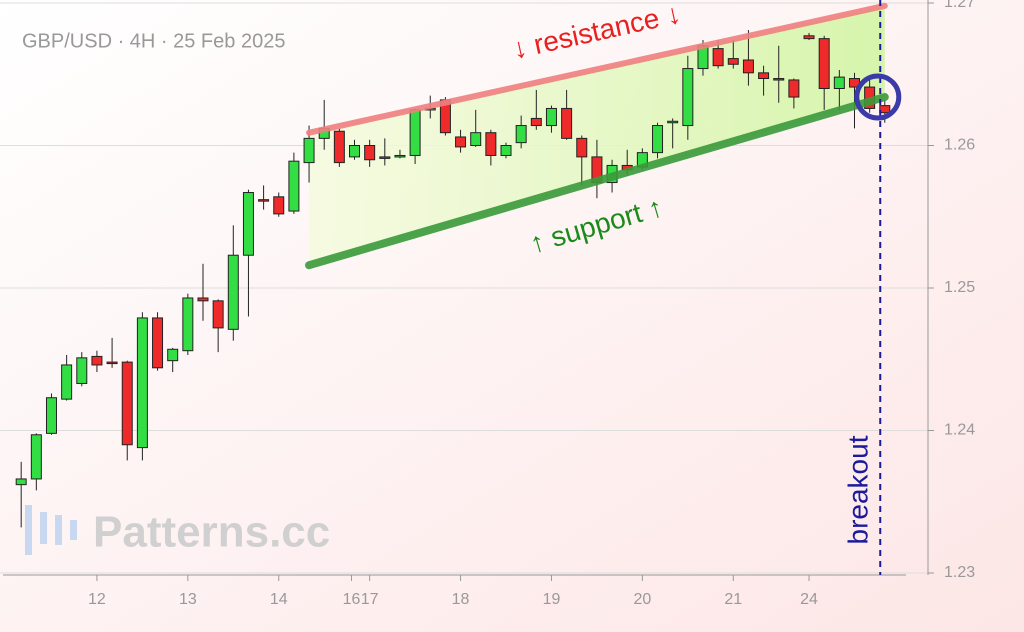  What do you see at coordinates (959, 430) in the screenshot?
I see `y-tick-label: 1.24` at bounding box center [959, 430].